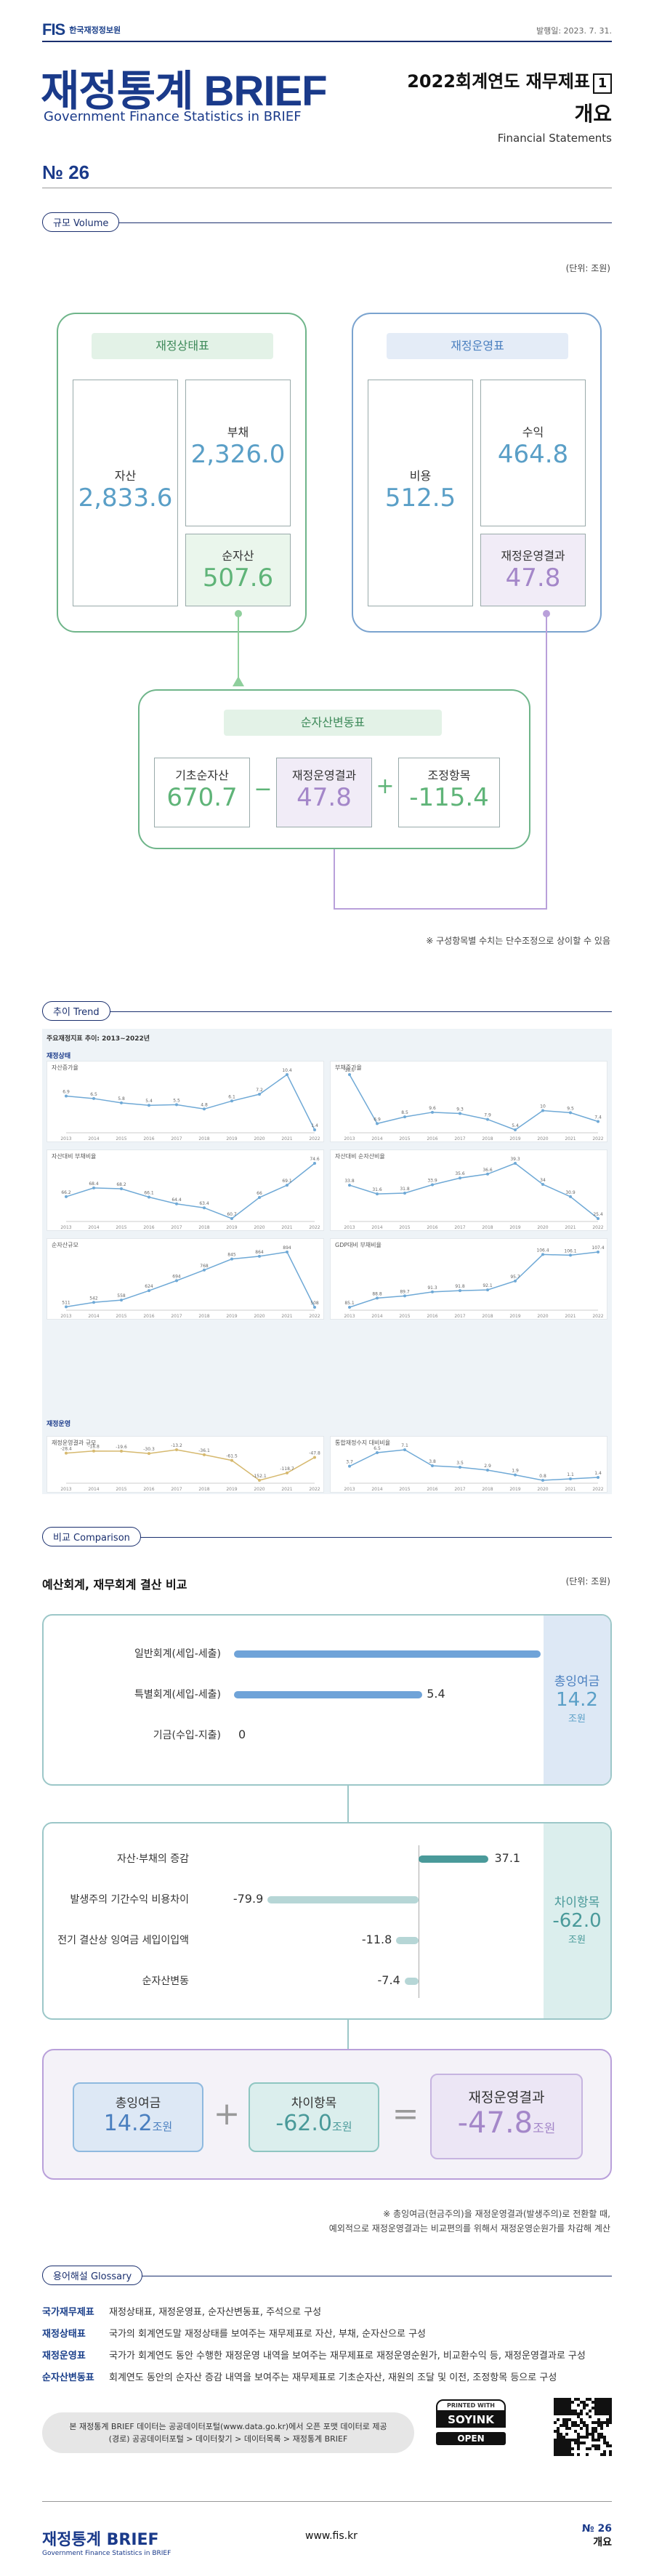  What do you see at coordinates (328, 1695) in the screenshot?
I see `budget-bar` at bounding box center [328, 1695].